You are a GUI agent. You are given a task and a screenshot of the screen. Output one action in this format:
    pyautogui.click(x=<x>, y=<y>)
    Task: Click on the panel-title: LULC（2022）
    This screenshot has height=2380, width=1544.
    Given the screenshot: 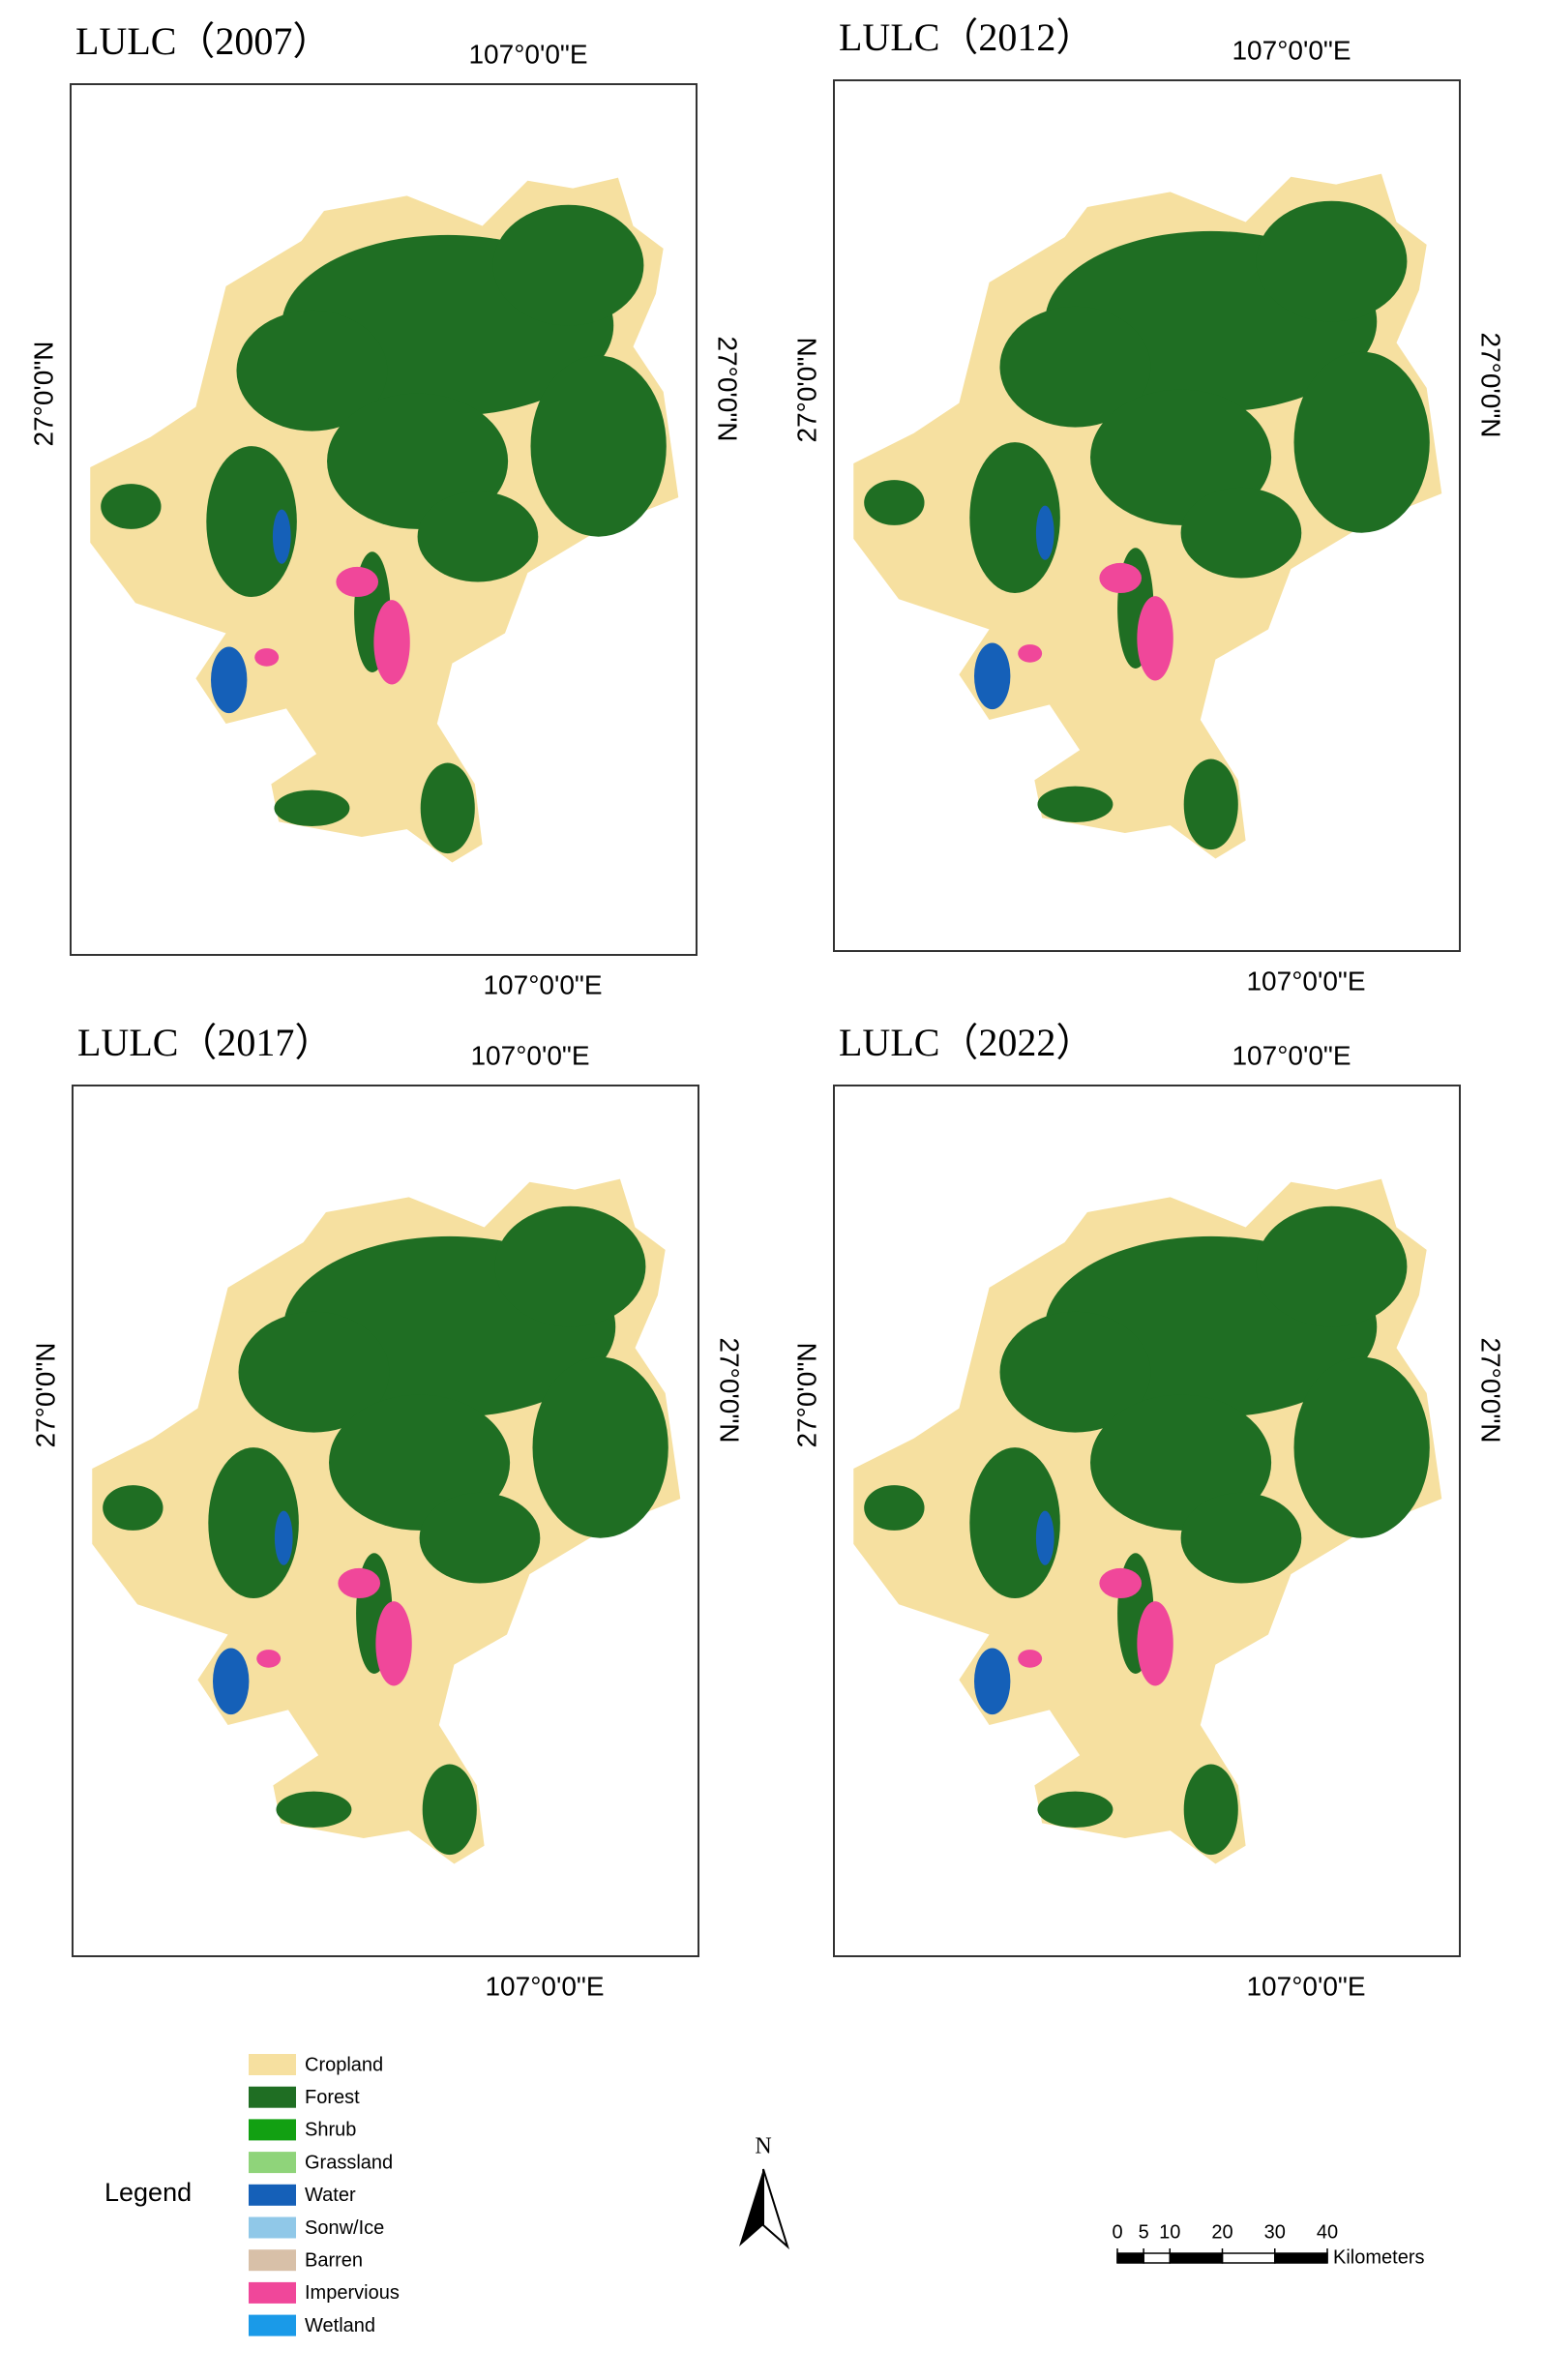 What is the action you would take?
    pyautogui.click(x=966, y=1043)
    